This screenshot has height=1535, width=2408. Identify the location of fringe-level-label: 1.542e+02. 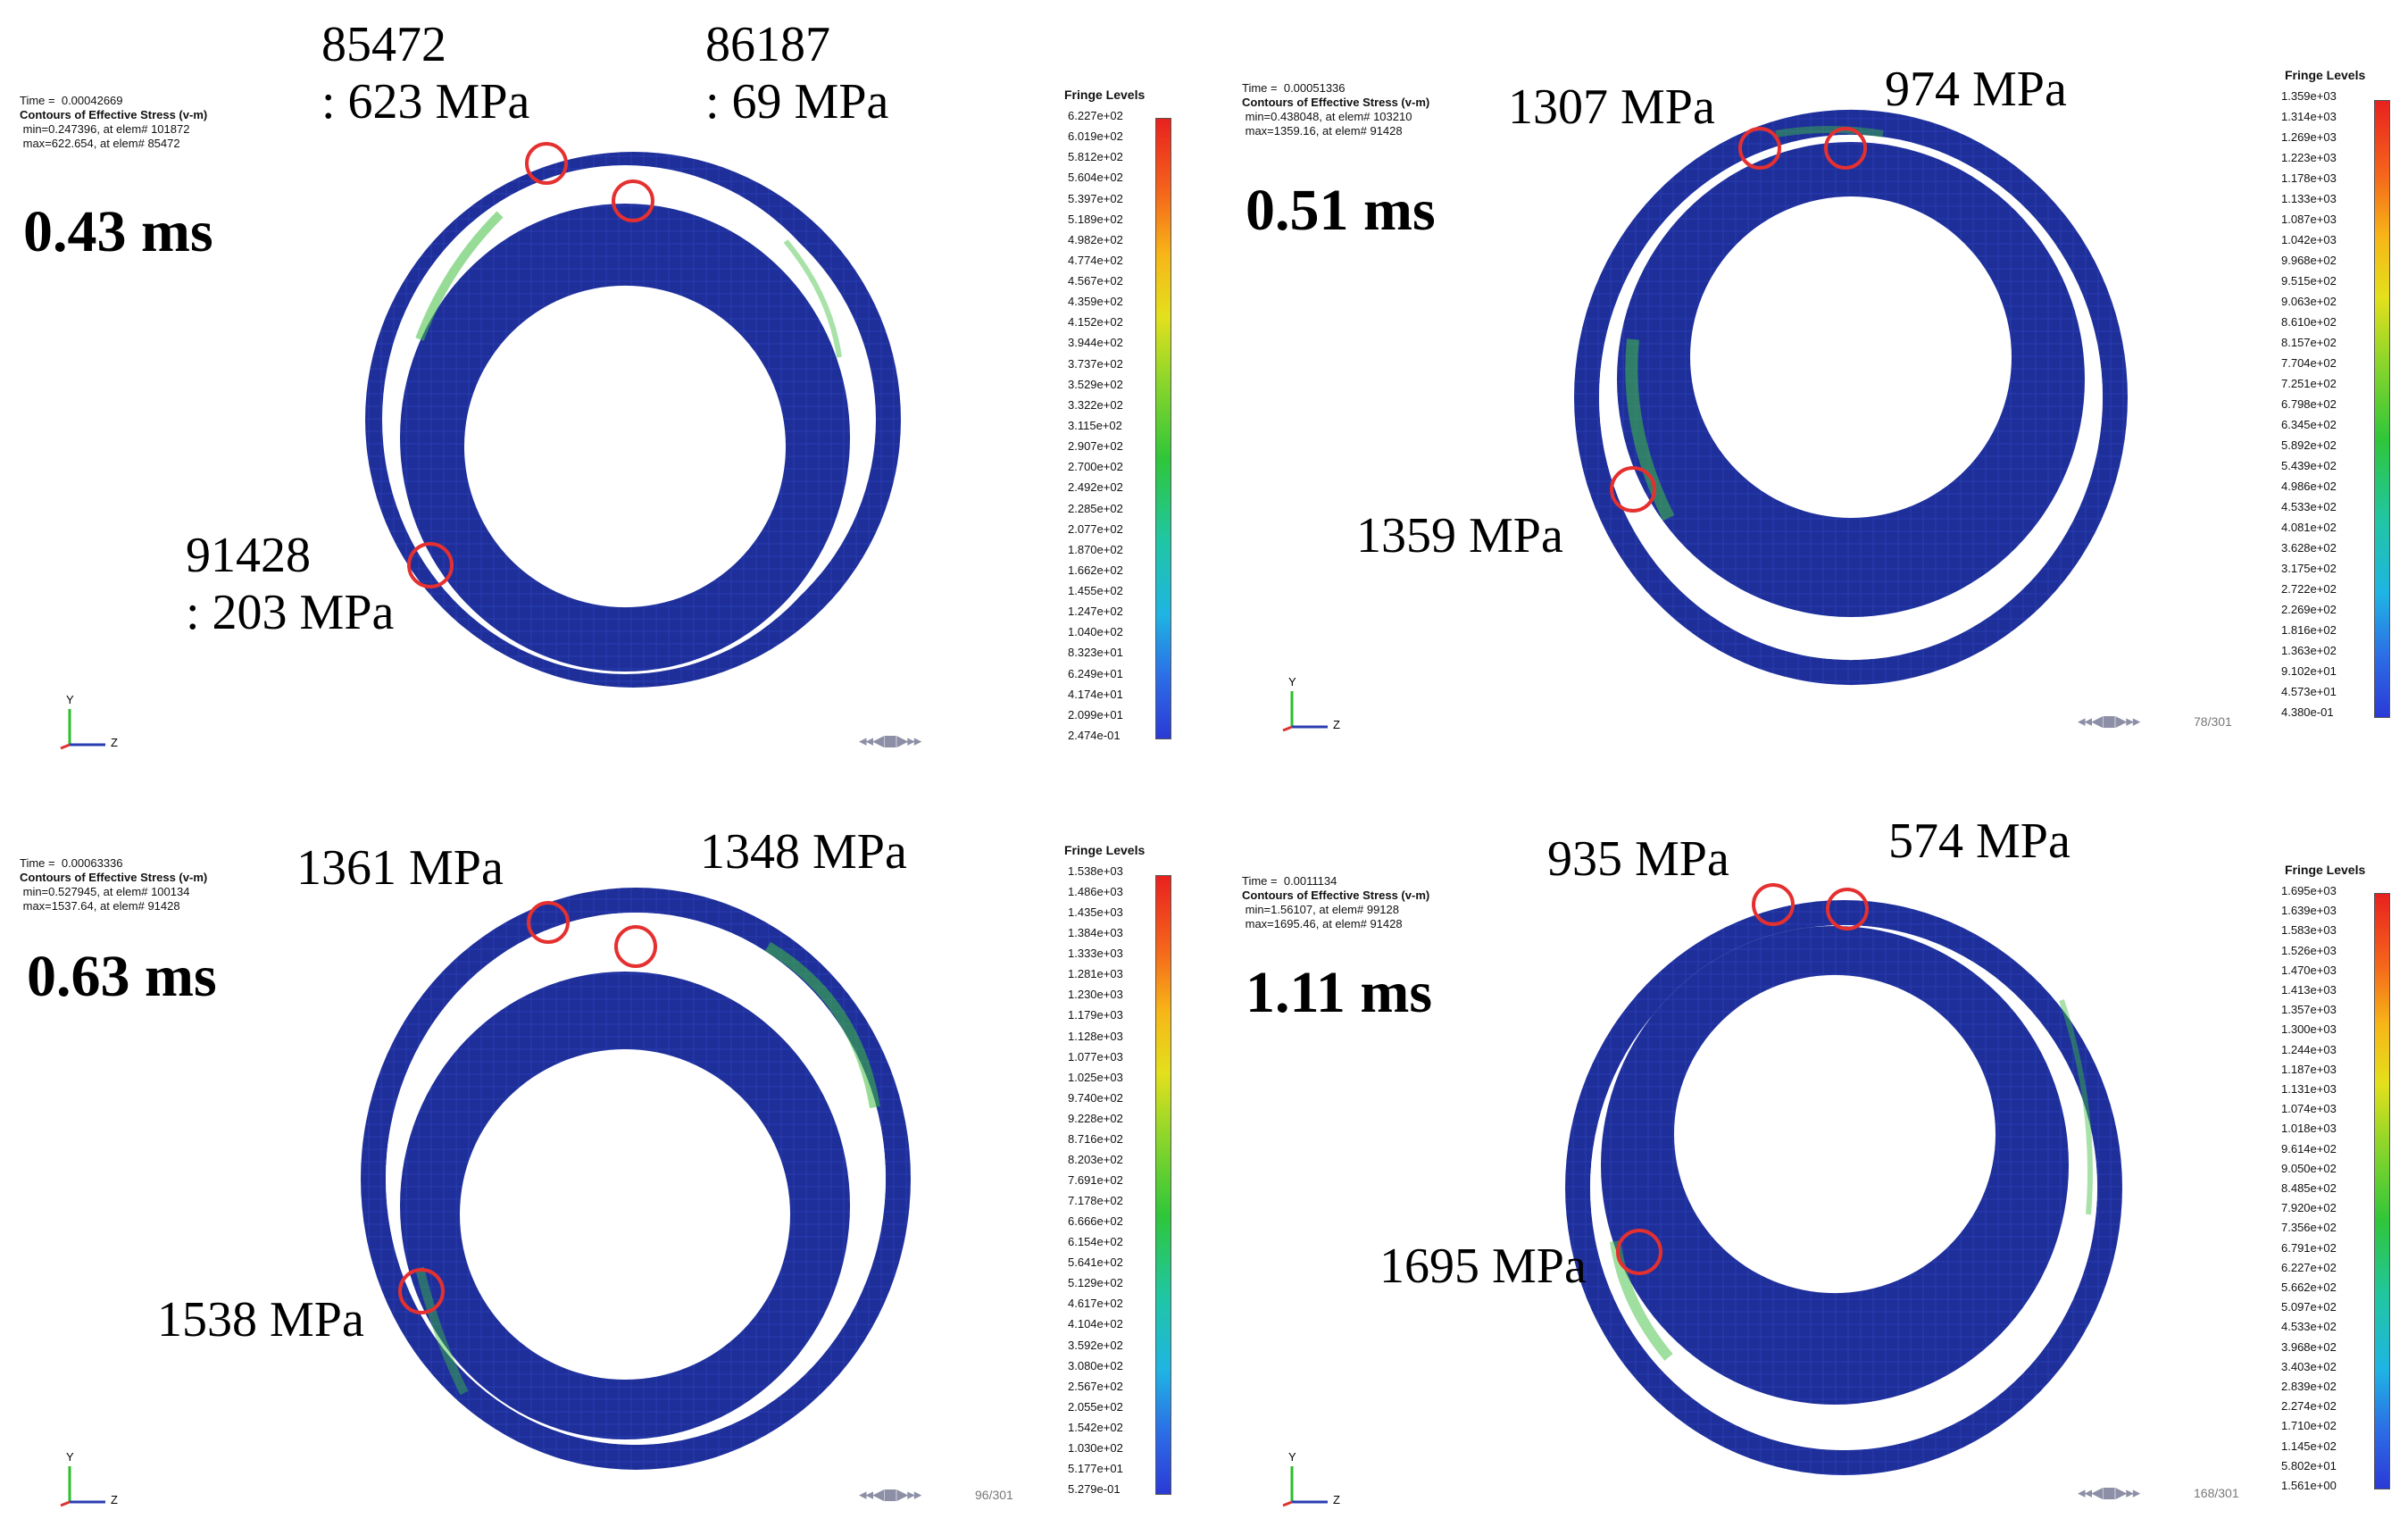
(1095, 1427).